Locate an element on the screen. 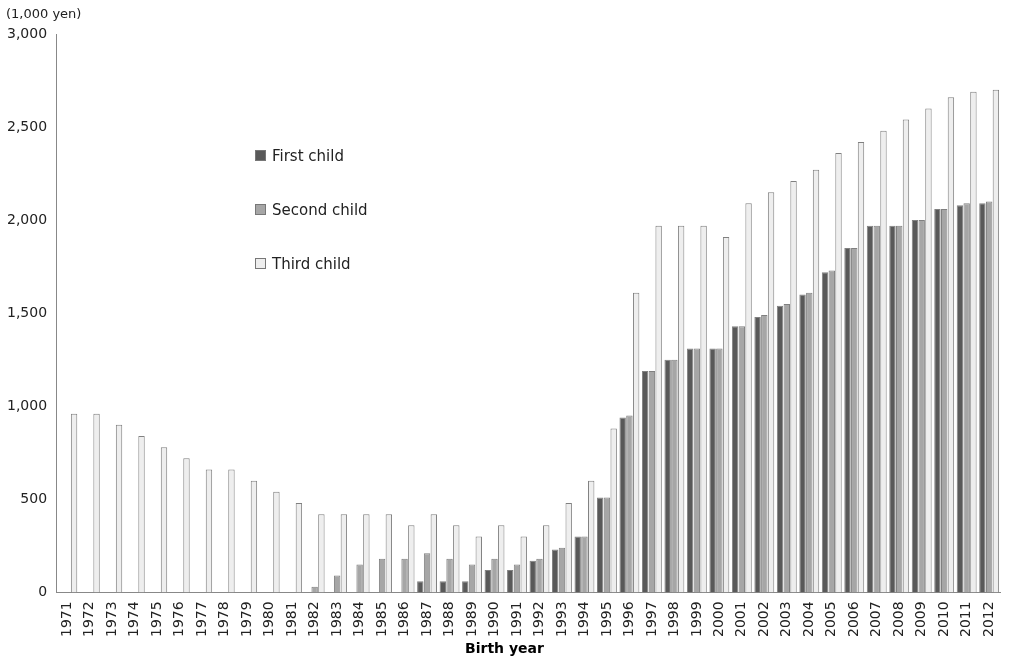 This screenshot has height=664, width=1009. legend-label: Second child is located at coordinates (320, 209).